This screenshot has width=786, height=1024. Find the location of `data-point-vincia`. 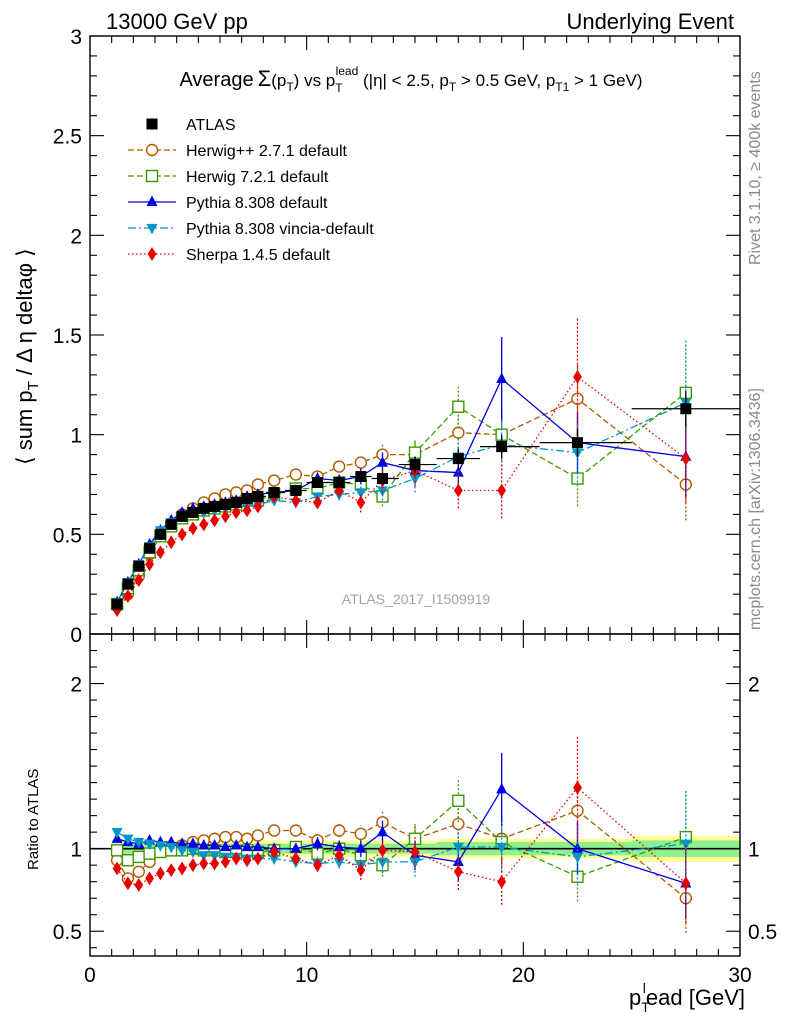

data-point-vincia is located at coordinates (361, 493).